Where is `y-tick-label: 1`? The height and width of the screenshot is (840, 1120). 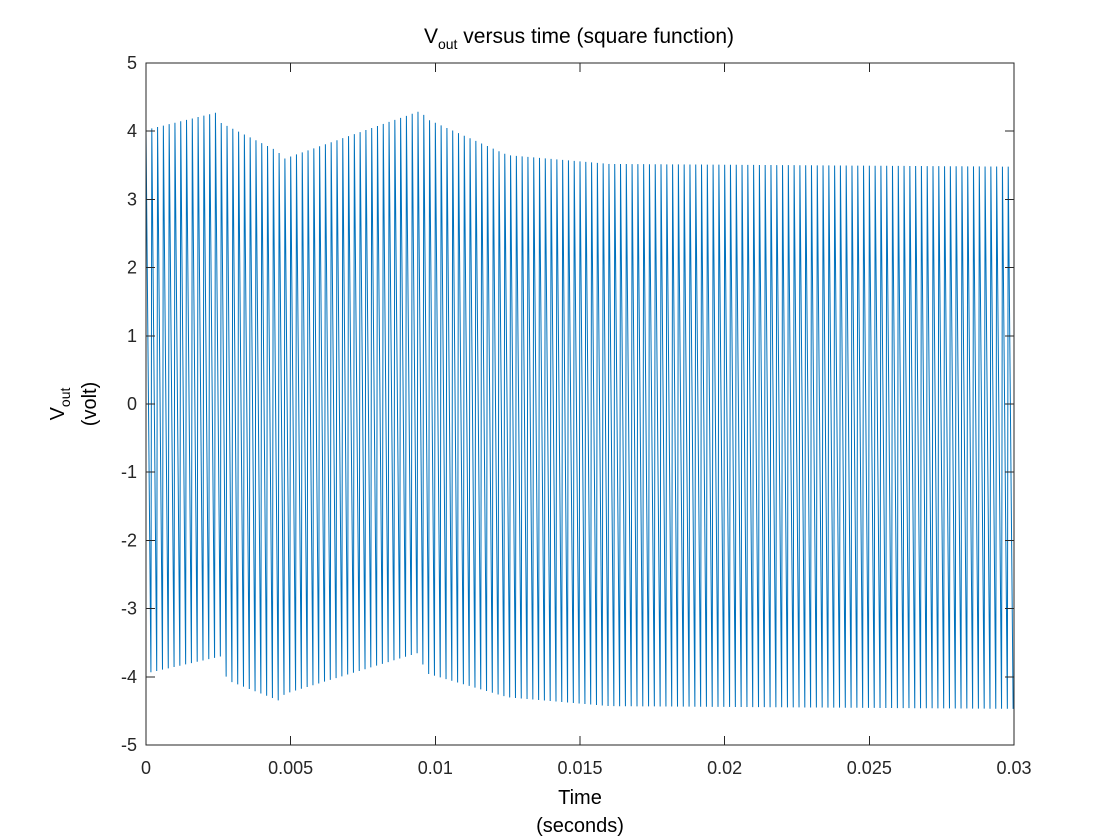 y-tick-label: 1 is located at coordinates (132, 336).